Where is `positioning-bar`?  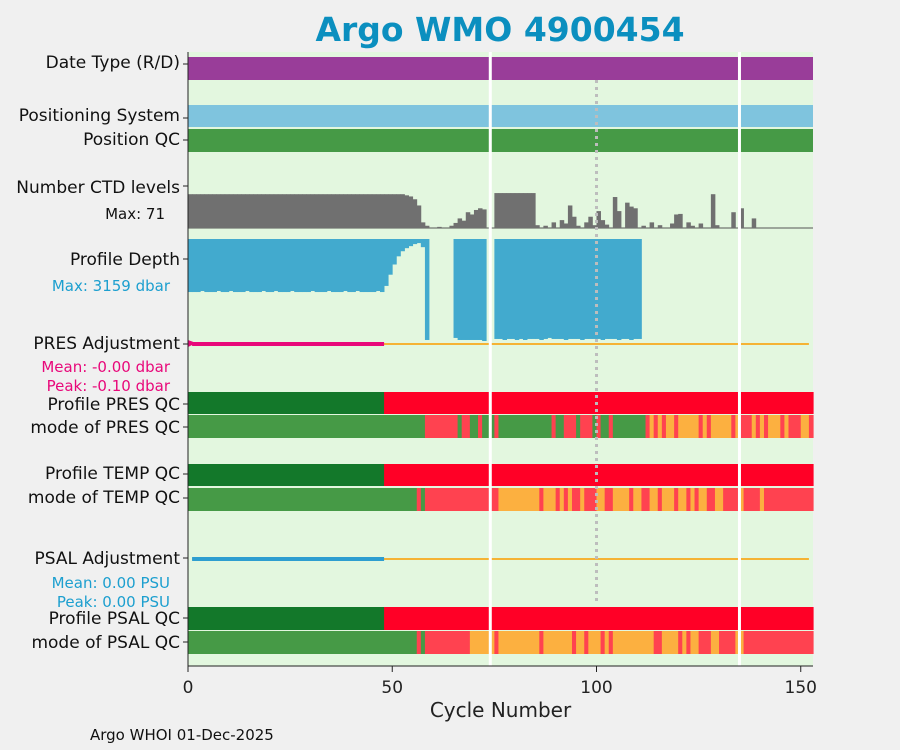 positioning-bar is located at coordinates (500, 116).